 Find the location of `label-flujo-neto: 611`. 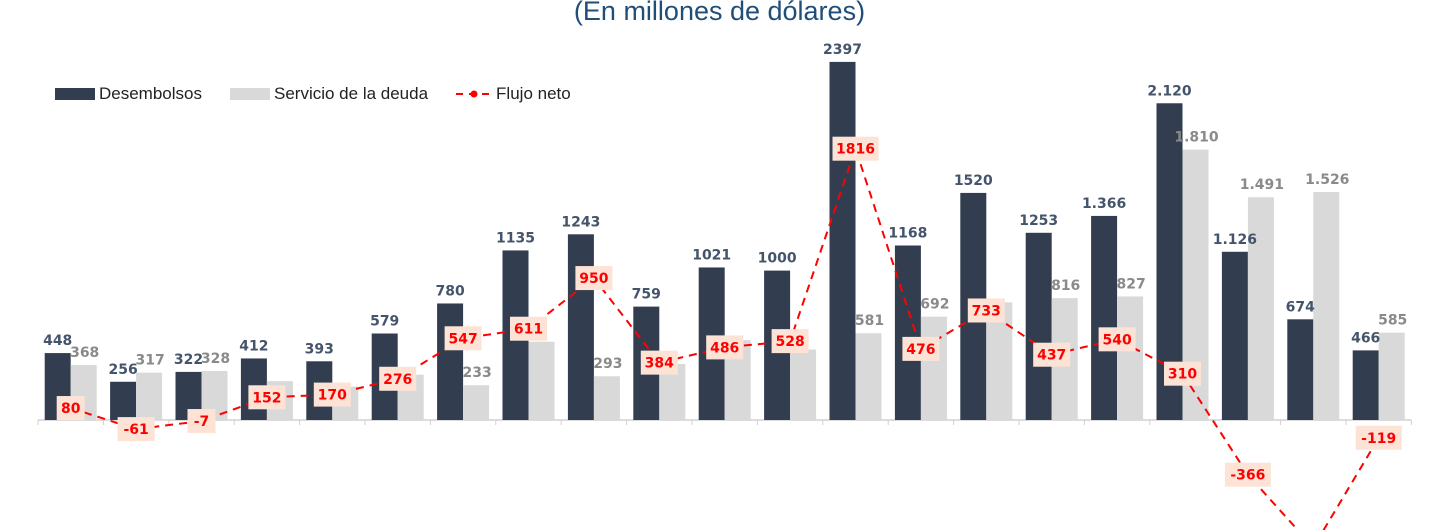

label-flujo-neto: 611 is located at coordinates (528, 330).